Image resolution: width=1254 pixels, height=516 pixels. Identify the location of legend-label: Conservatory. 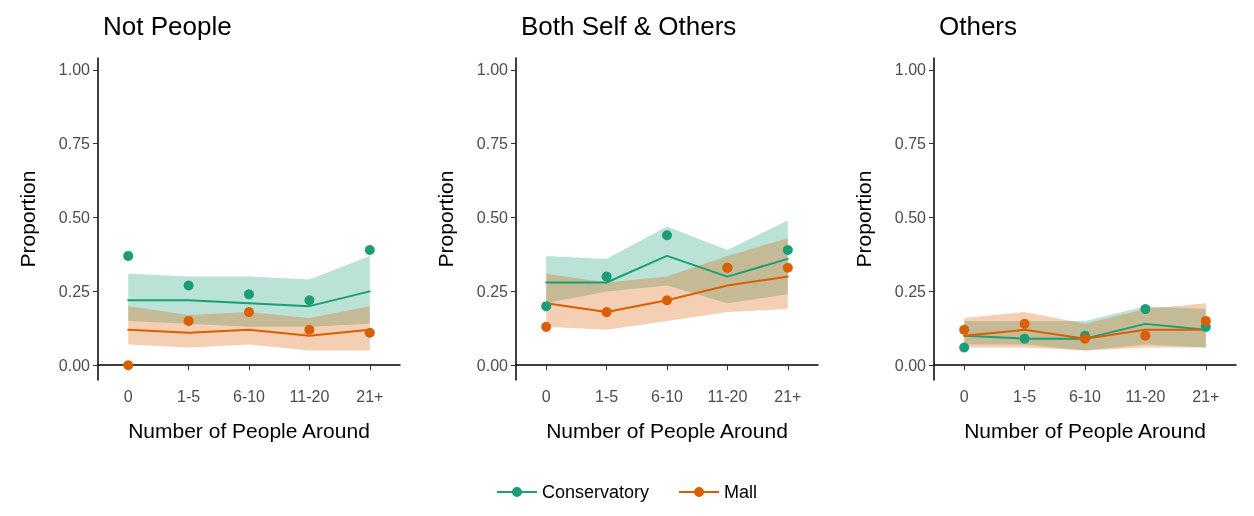
(595, 492).